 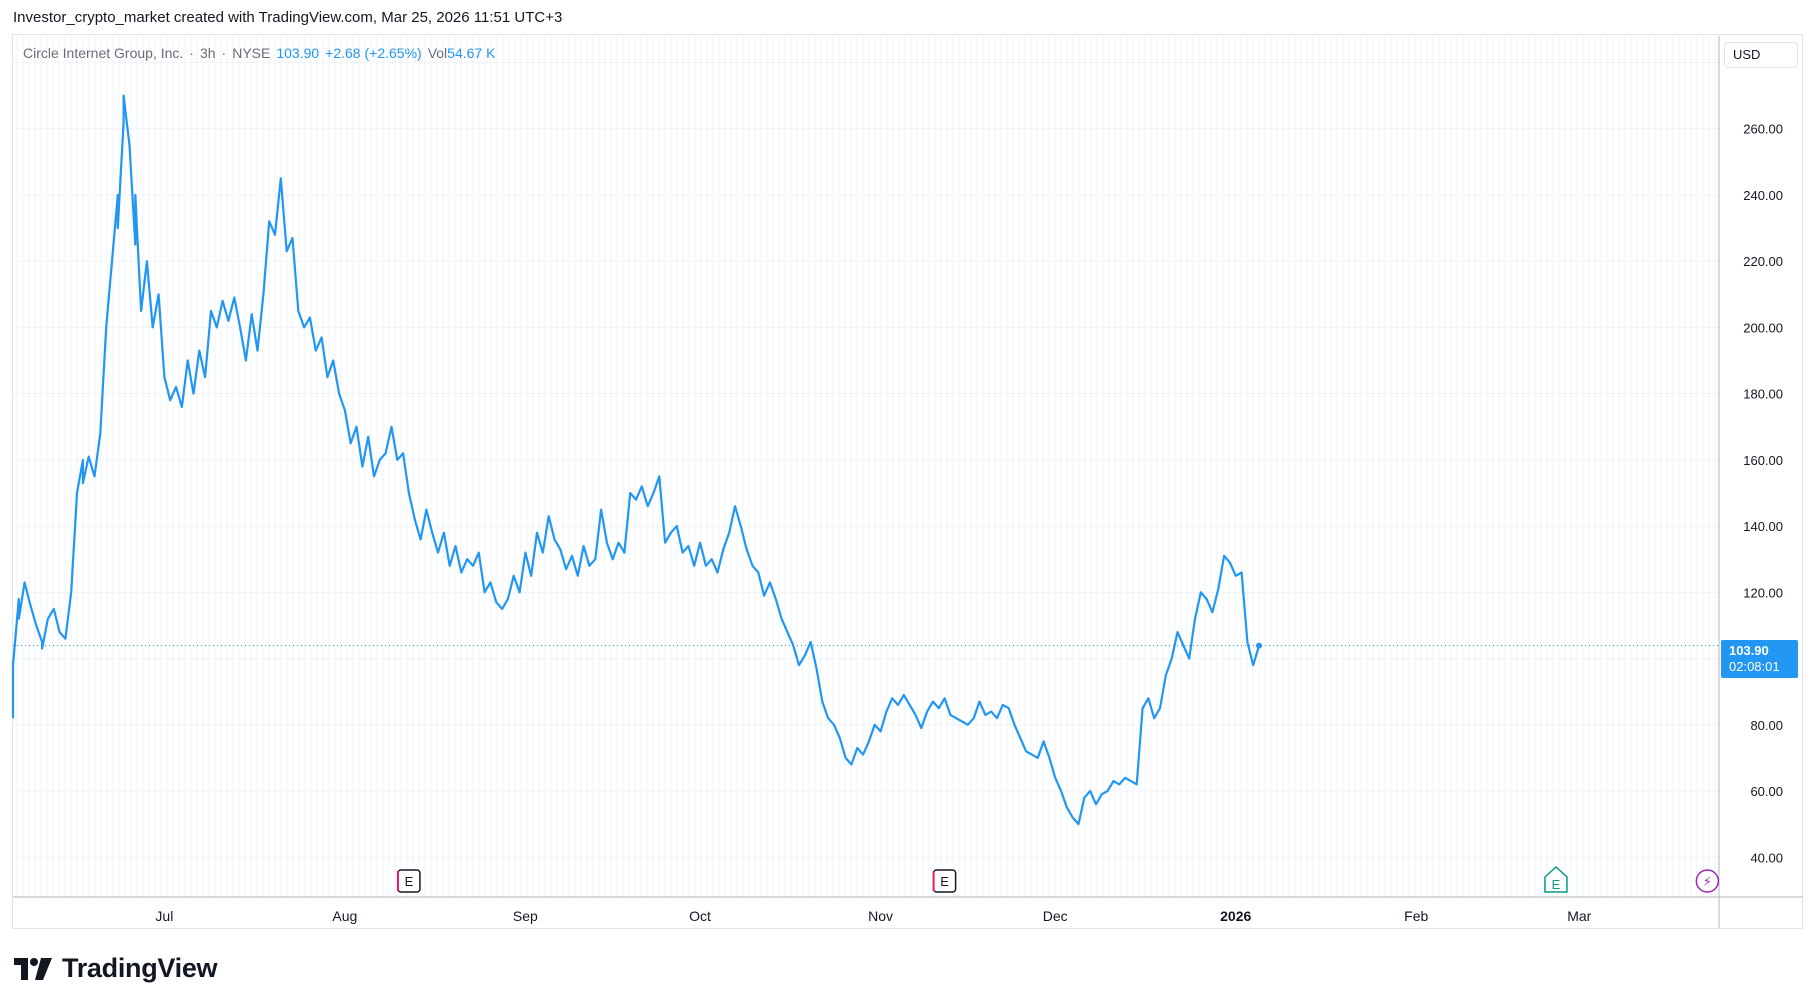 I want to click on legend-name: Circle Internet Group, Inc., so click(x=103, y=53).